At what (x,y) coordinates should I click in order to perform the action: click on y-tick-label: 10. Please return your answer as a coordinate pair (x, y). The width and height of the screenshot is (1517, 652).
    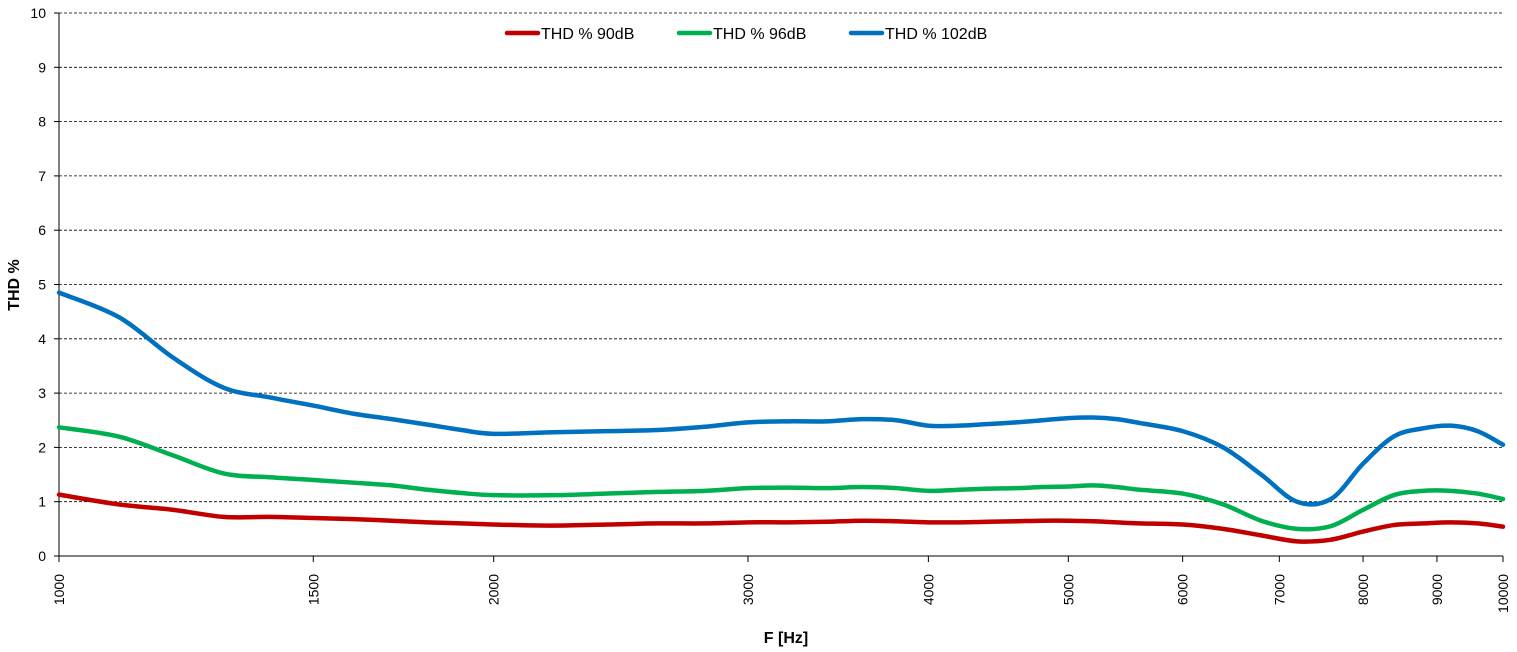
    Looking at the image, I should click on (38, 13).